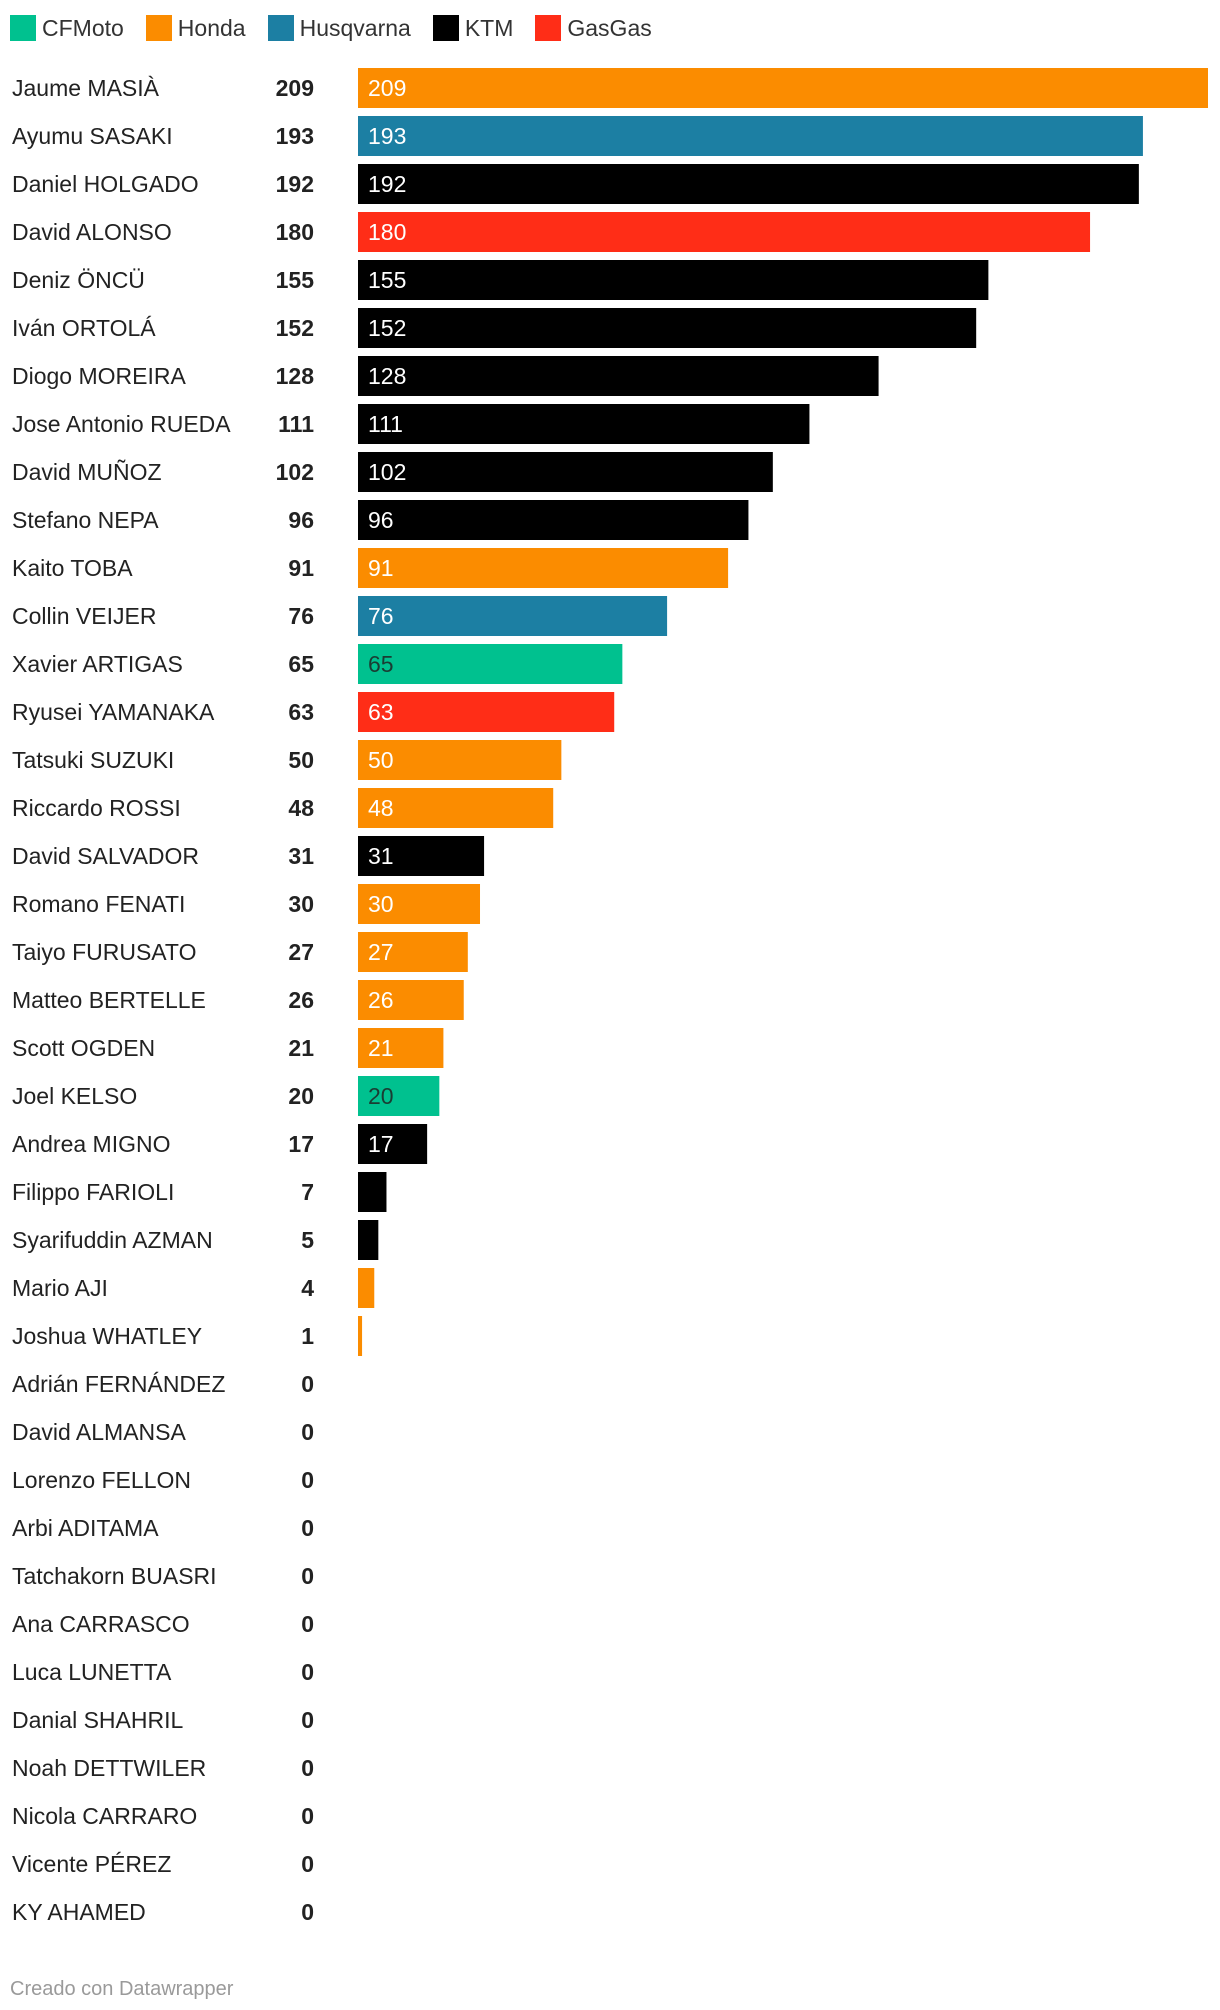 Image resolution: width=1220 pixels, height=2010 pixels. What do you see at coordinates (472, 28) in the screenshot?
I see `legend-item: KTM` at bounding box center [472, 28].